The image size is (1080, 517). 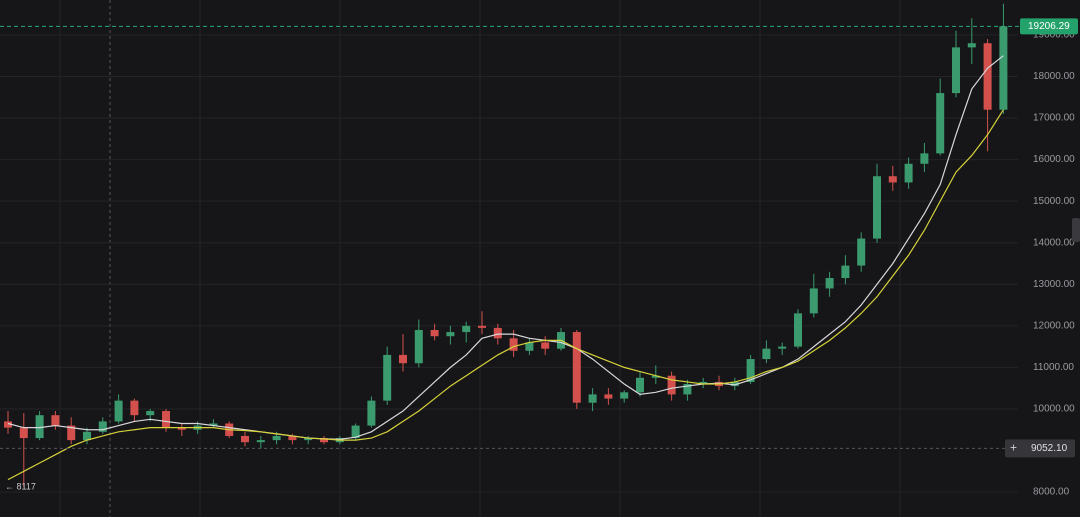 What do you see at coordinates (1054, 409) in the screenshot?
I see `y-tick-label: 10000.00` at bounding box center [1054, 409].